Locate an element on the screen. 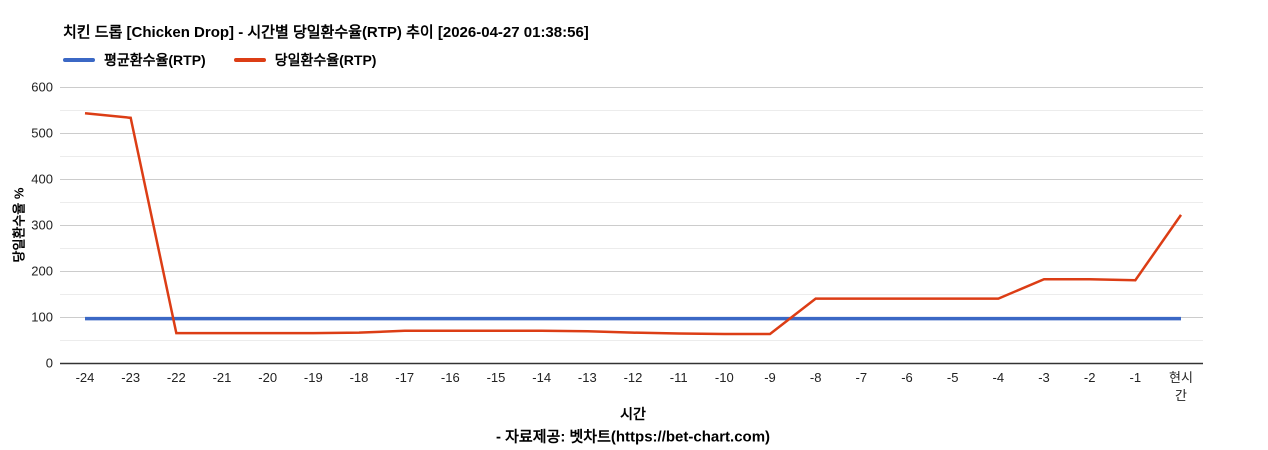 This screenshot has width=1268, height=450. x-tick-label: -14 is located at coordinates (541, 377).